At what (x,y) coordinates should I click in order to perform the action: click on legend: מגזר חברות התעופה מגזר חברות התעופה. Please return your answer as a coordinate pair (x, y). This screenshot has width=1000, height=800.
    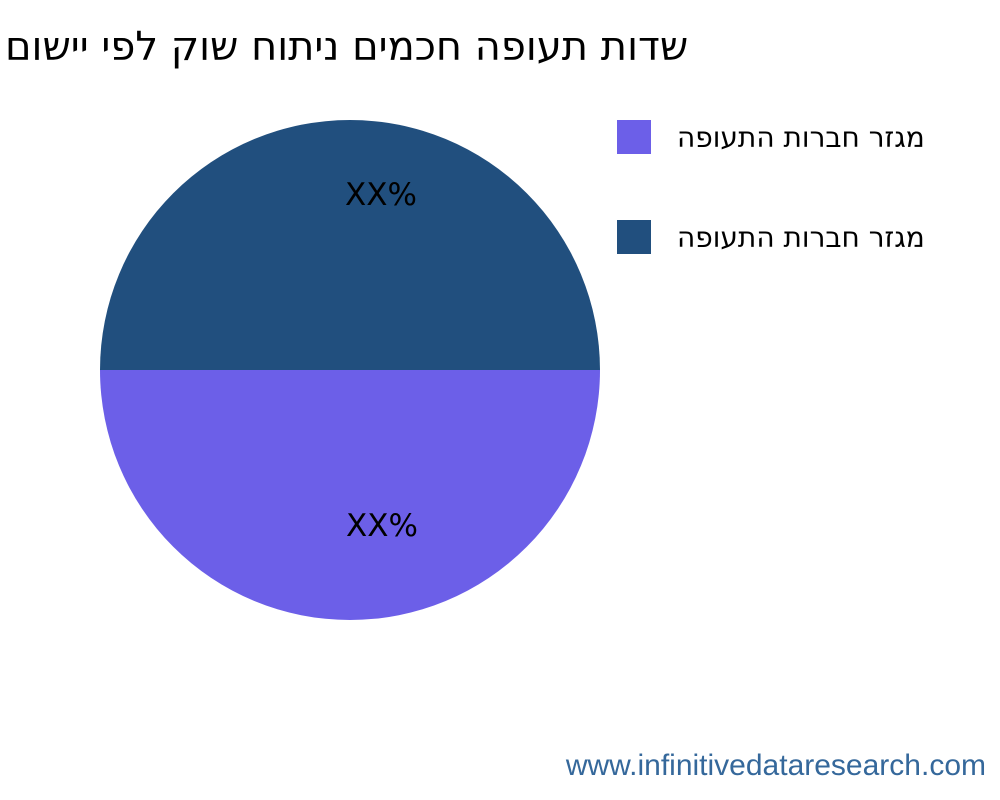
    Looking at the image, I should click on (771, 187).